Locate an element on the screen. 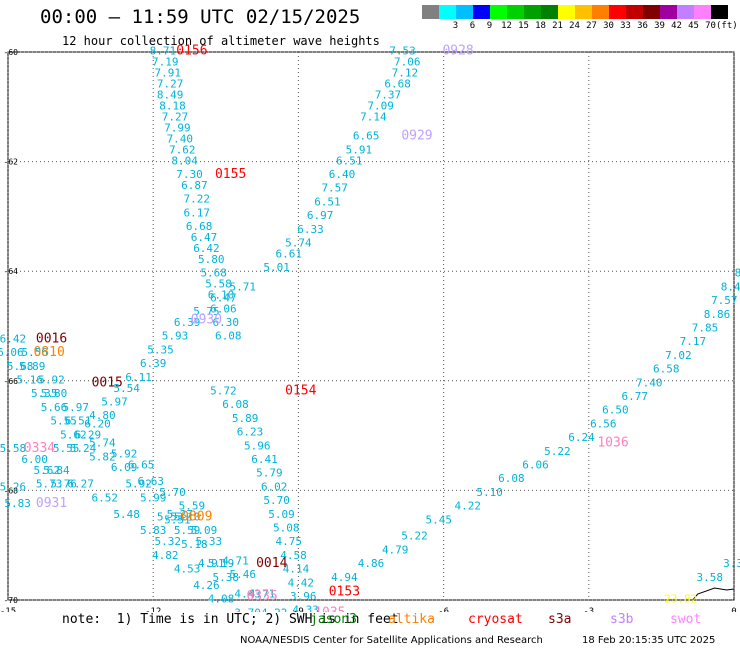 This screenshot has width=740, height=650. wave-height-label: 7.22 is located at coordinates (197, 199).